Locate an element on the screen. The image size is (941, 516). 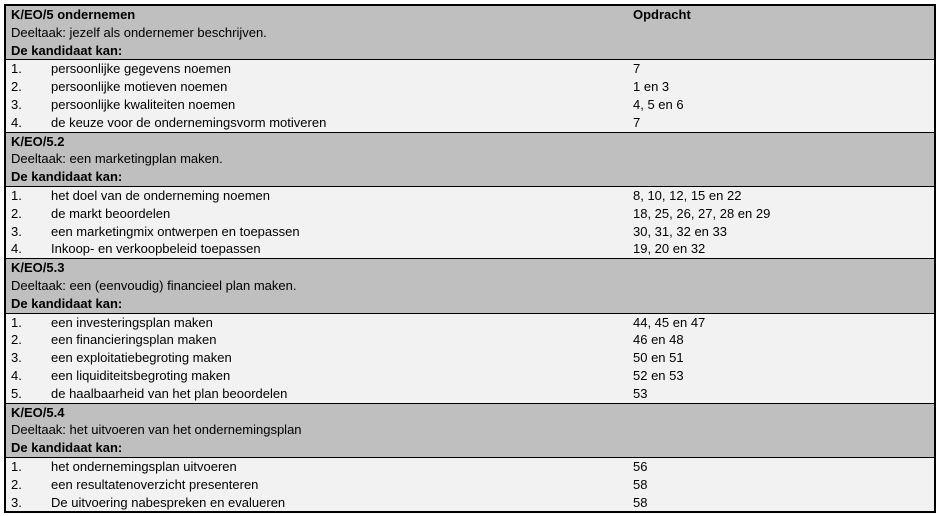
item-text: de markt beoordelen is located at coordinates (111, 213).